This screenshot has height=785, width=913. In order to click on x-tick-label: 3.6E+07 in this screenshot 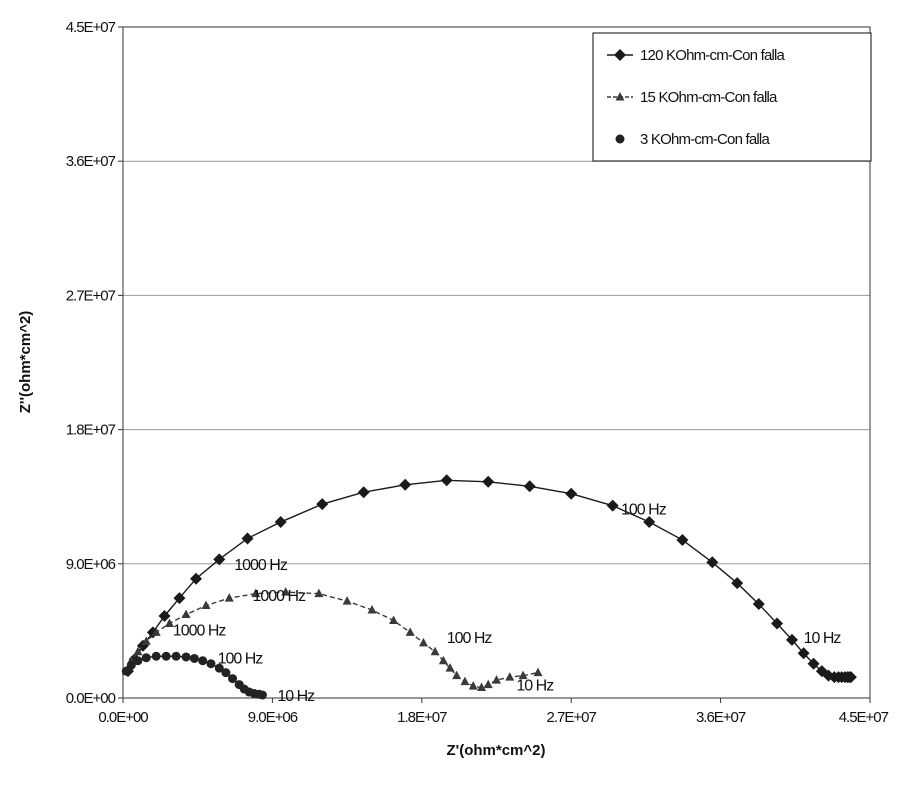, I will do `click(721, 717)`.